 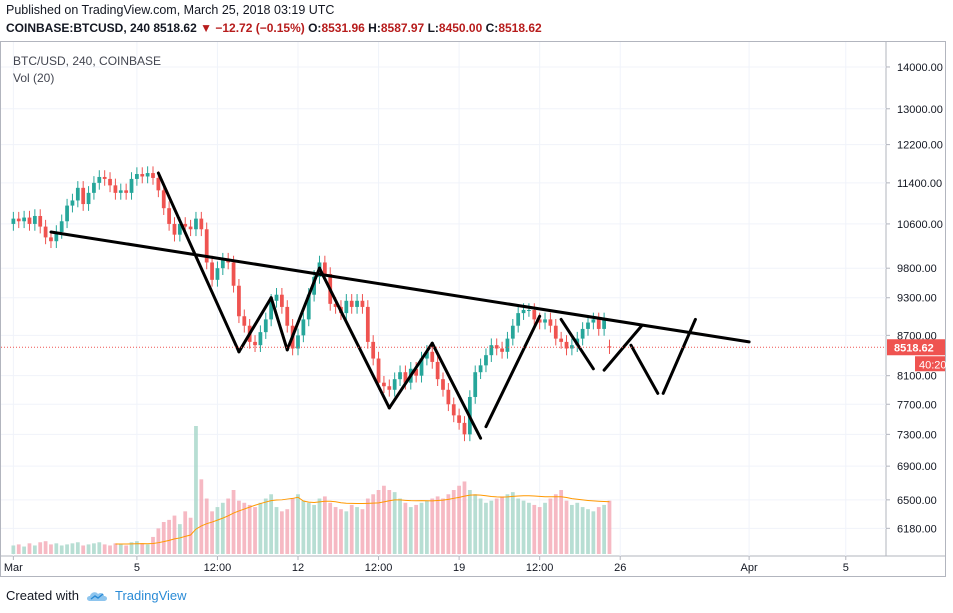 What do you see at coordinates (87, 61) in the screenshot?
I see `series-legend: BTC/USD, 240, COINBASE` at bounding box center [87, 61].